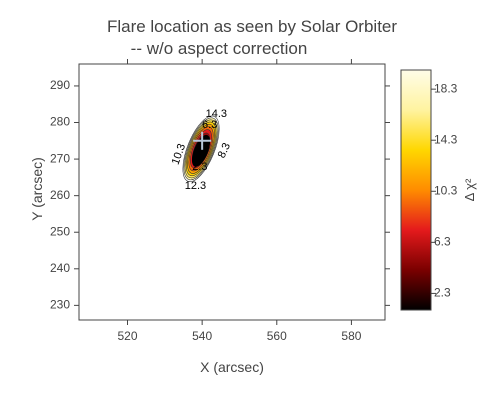 Image resolution: width=500 pixels, height=405 pixels. What do you see at coordinates (199, 167) in the screenshot?
I see `contour-label: 2.3` at bounding box center [199, 167].